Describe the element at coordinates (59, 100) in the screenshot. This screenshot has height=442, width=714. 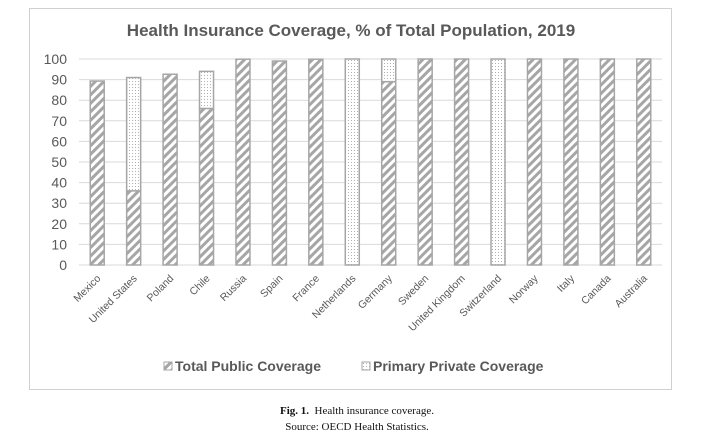
I see `y-tick-label: 80` at that location.